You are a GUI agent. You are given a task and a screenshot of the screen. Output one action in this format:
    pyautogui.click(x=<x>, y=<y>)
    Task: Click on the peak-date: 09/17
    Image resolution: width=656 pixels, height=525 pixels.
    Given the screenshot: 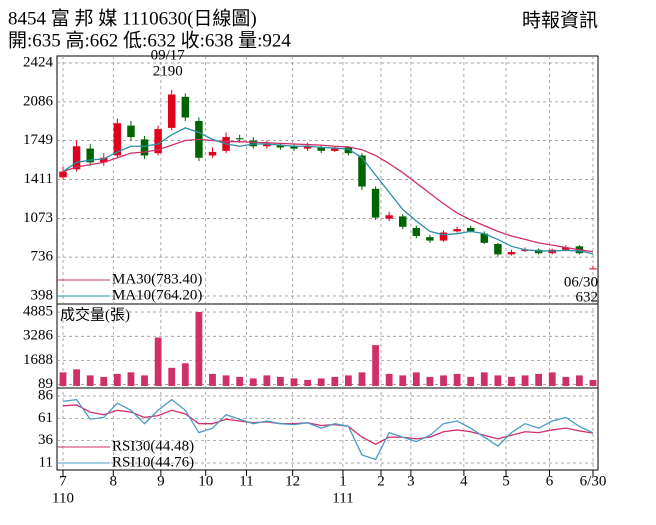 What is the action you would take?
    pyautogui.click(x=168, y=55)
    